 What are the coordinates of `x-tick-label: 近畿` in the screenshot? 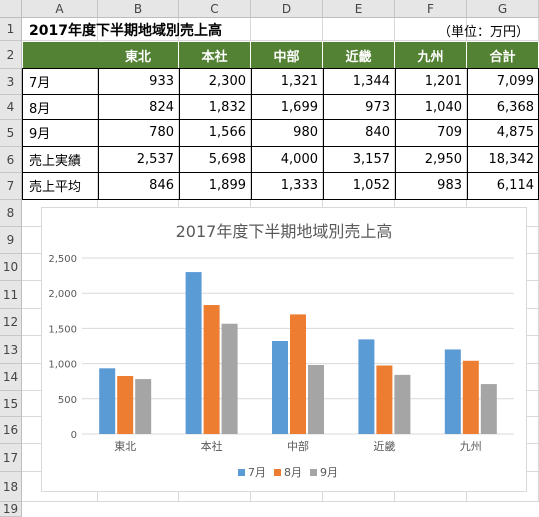 It's located at (384, 446).